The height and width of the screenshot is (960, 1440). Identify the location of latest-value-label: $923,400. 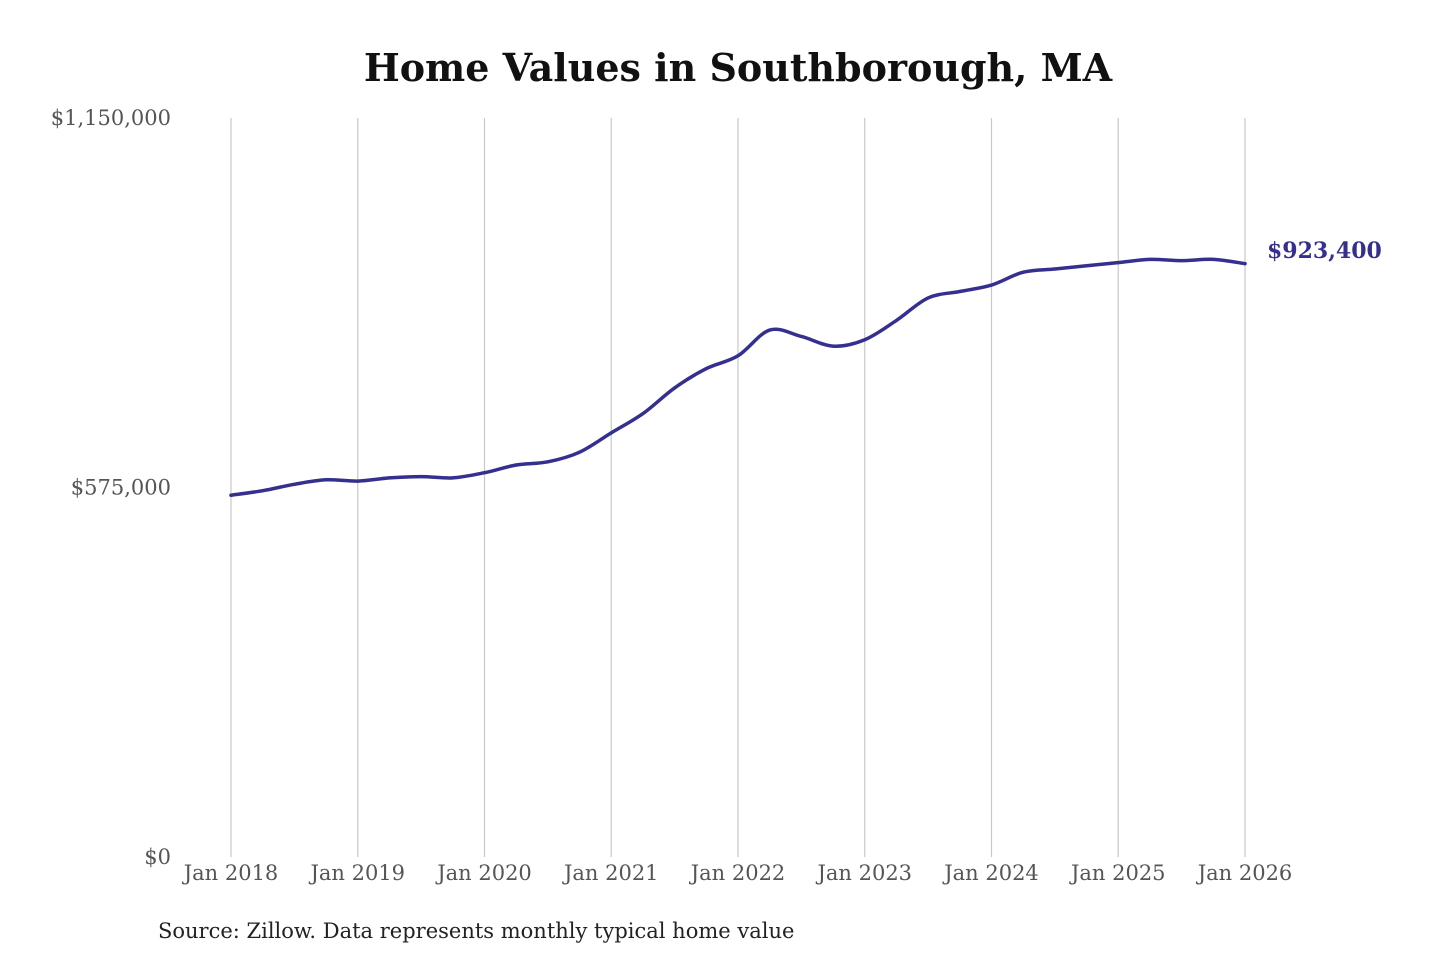
(1324, 251).